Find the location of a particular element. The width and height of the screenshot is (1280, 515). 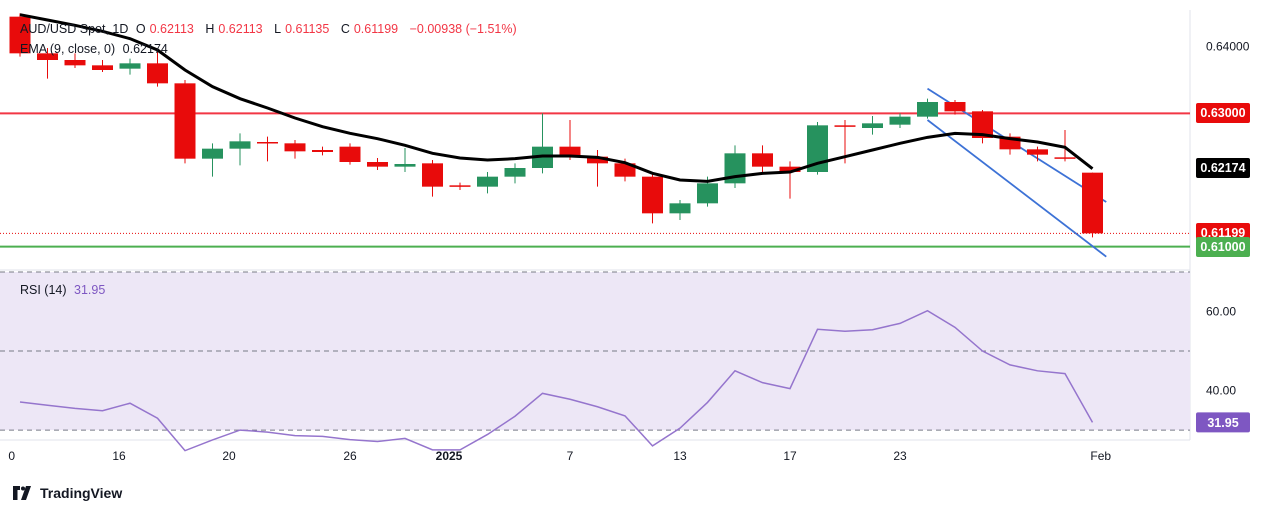

ema-header: EMA (9, close, 0) 0.62174 is located at coordinates (96, 49).